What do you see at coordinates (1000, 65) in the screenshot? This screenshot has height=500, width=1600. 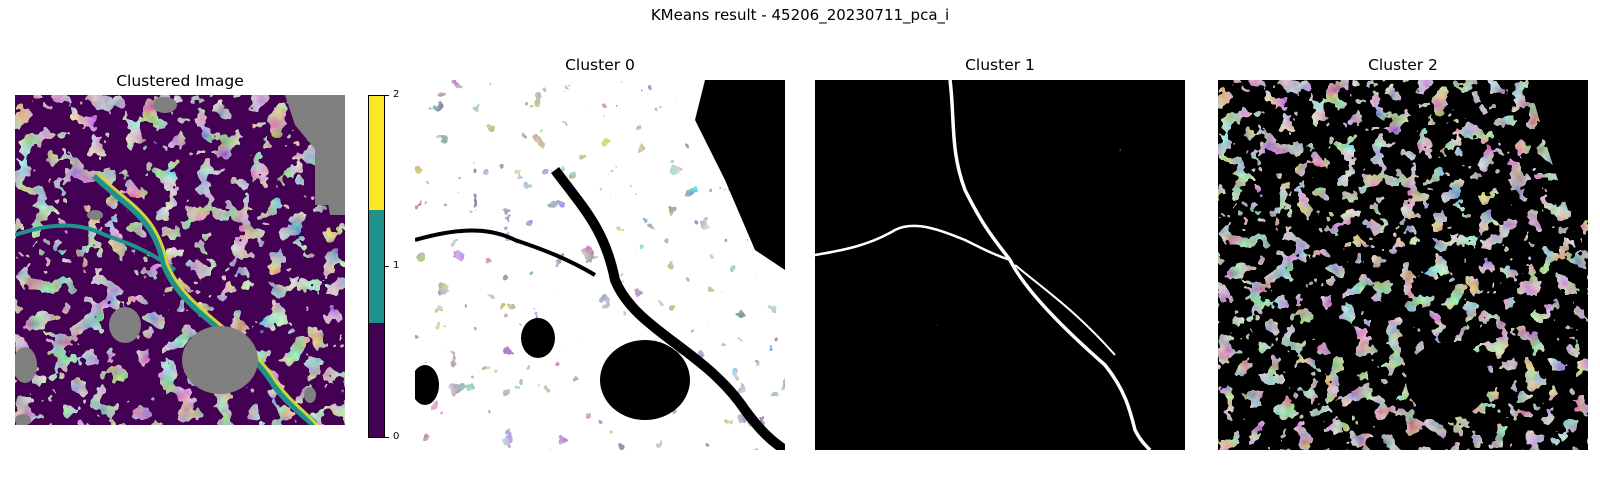 I see `cluster-1-title: Cluster 1` at bounding box center [1000, 65].